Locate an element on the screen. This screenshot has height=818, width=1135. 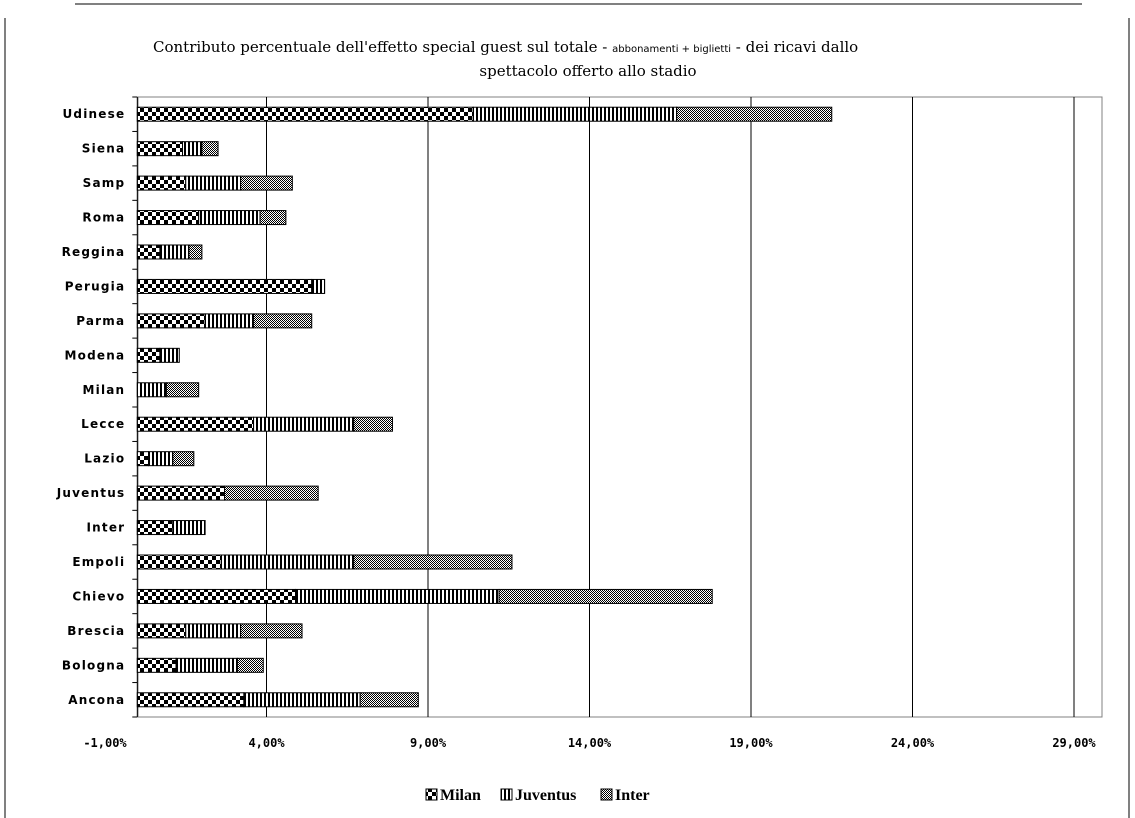
category-label: Juventus is located at coordinates (91, 493).